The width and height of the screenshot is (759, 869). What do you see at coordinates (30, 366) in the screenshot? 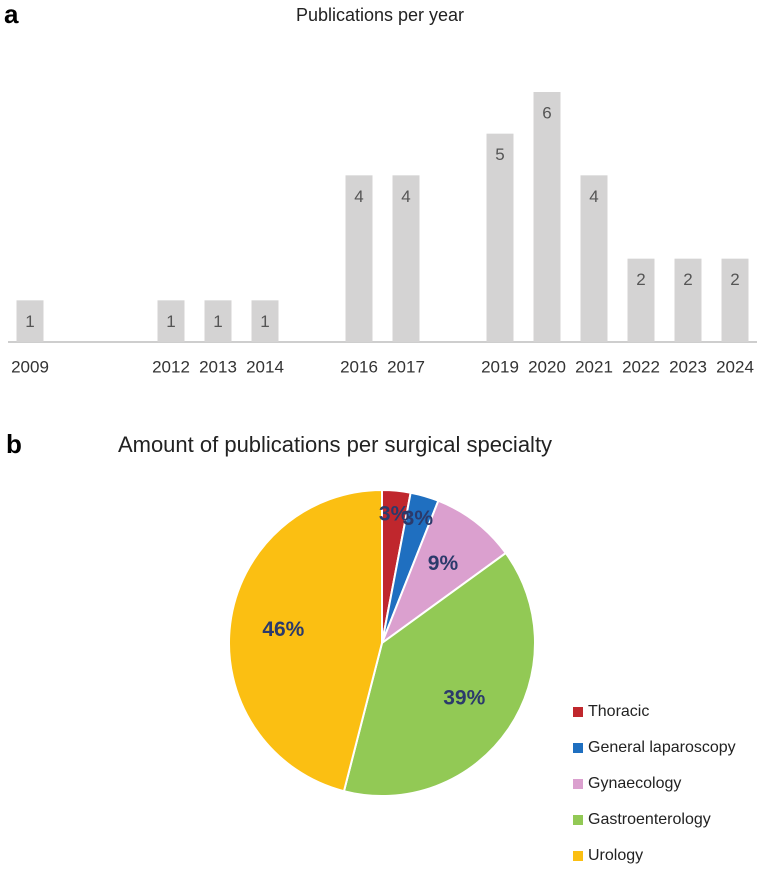
I see `x-tick-label: 2009` at bounding box center [30, 366].